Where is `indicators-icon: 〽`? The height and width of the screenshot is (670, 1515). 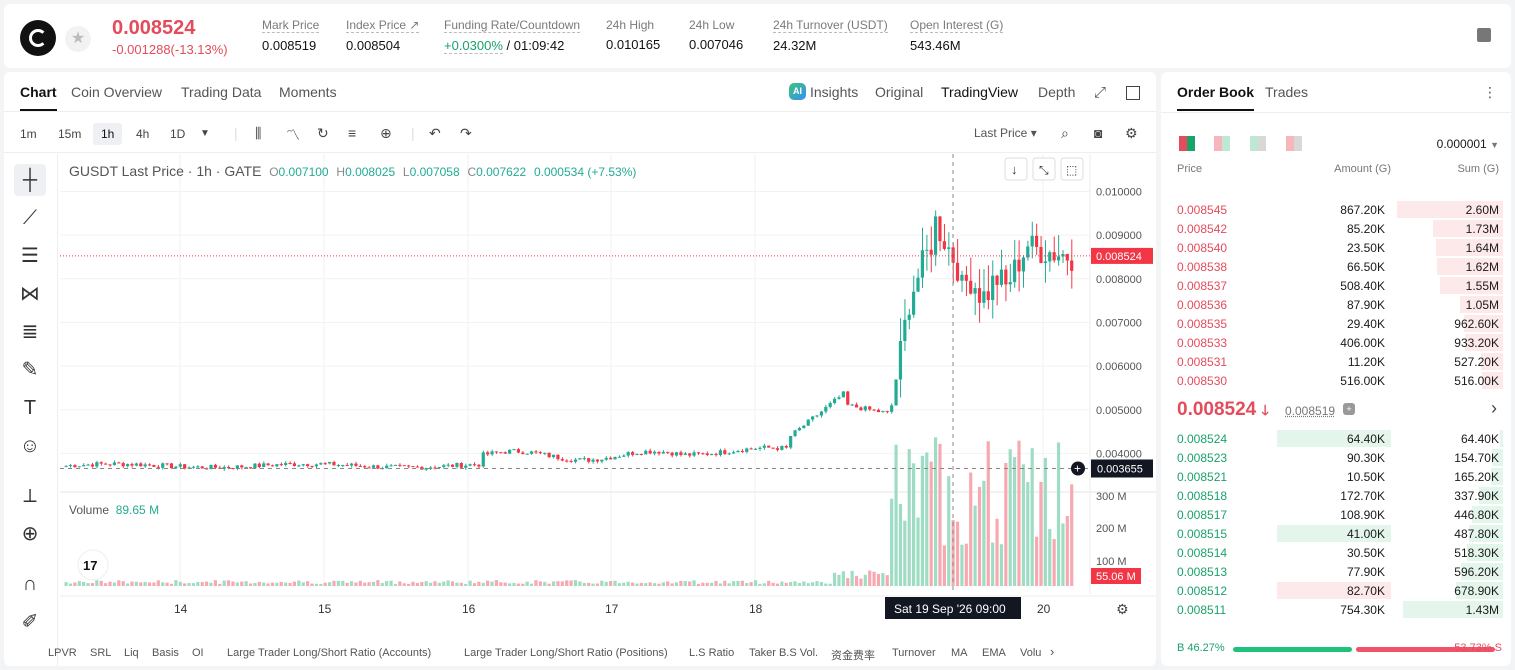 indicators-icon: 〽 is located at coordinates (293, 135).